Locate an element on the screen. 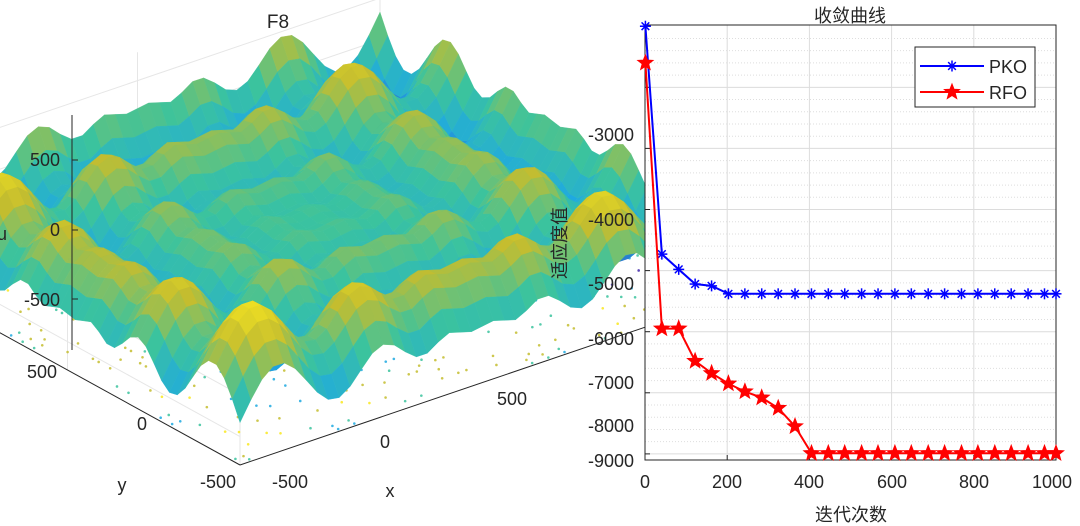 The height and width of the screenshot is (526, 1080). z-tick-label: -500 is located at coordinates (42, 300).